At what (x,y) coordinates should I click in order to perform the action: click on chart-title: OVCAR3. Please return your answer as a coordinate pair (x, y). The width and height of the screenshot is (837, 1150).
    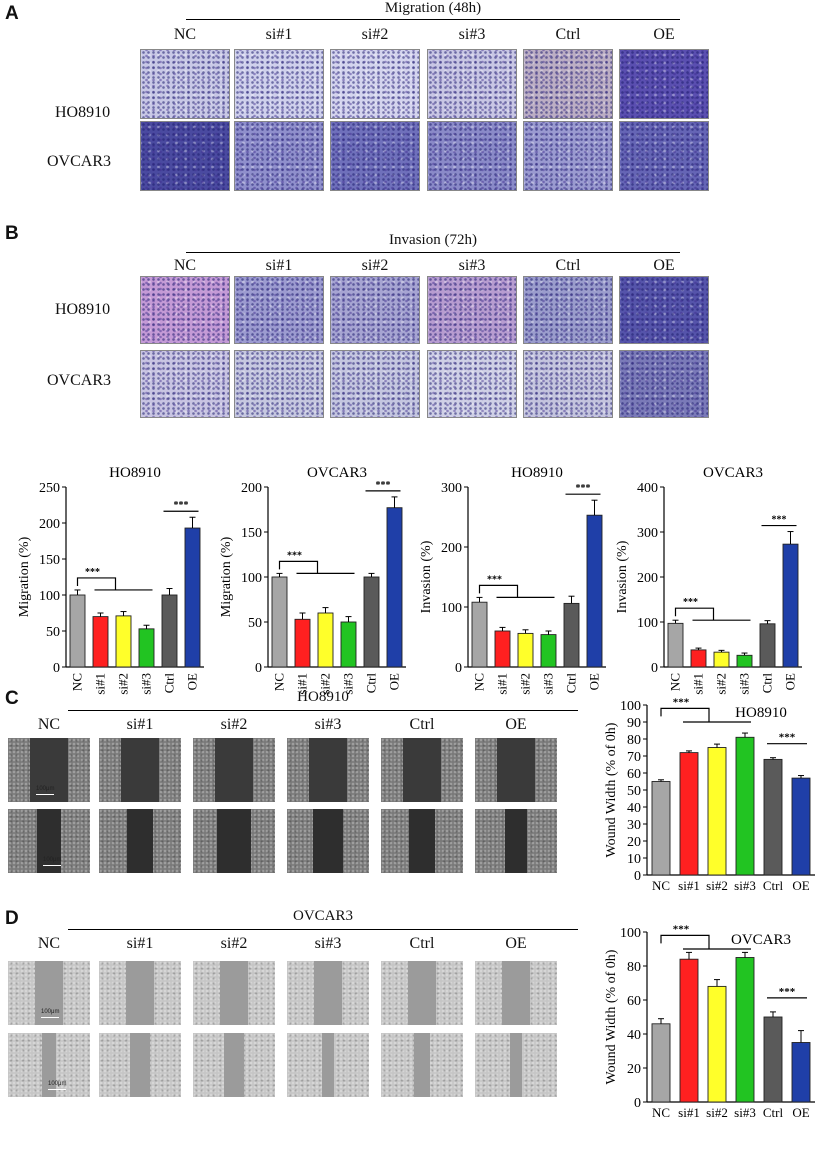
    Looking at the image, I should click on (761, 940).